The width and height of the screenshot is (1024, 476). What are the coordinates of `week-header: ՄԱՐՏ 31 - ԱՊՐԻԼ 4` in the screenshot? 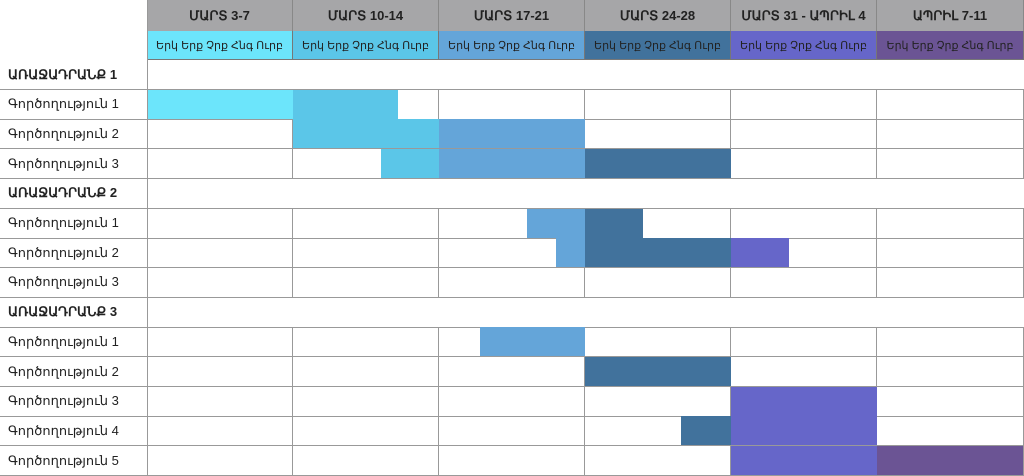 It's located at (804, 15).